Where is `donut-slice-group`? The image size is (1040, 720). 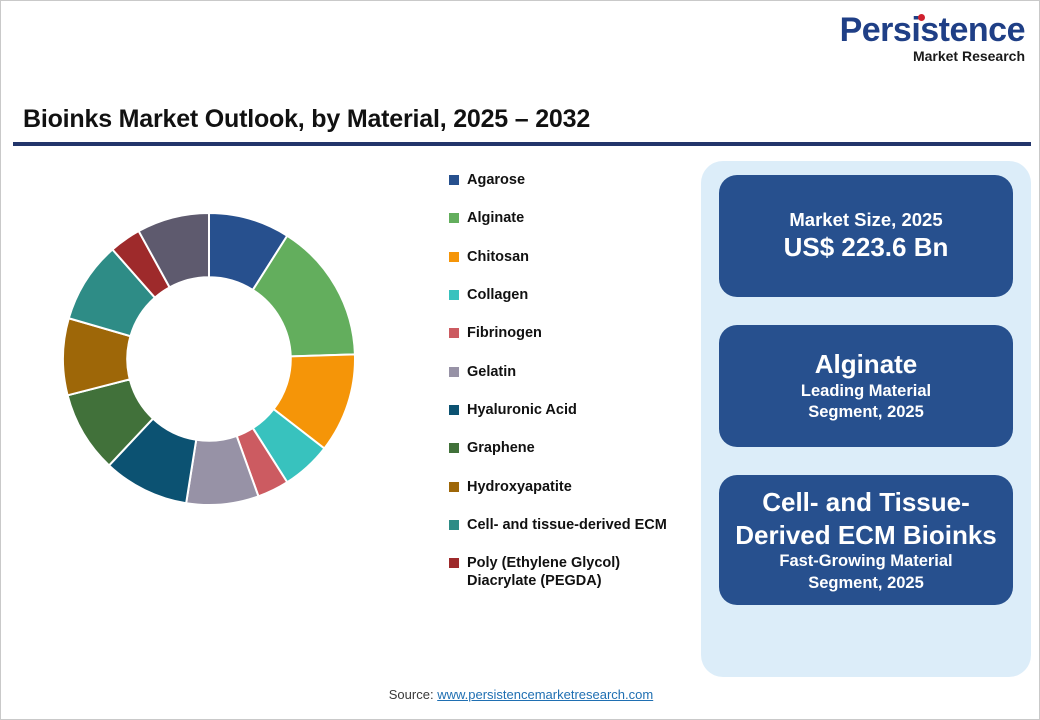 donut-slice-group is located at coordinates (209, 359).